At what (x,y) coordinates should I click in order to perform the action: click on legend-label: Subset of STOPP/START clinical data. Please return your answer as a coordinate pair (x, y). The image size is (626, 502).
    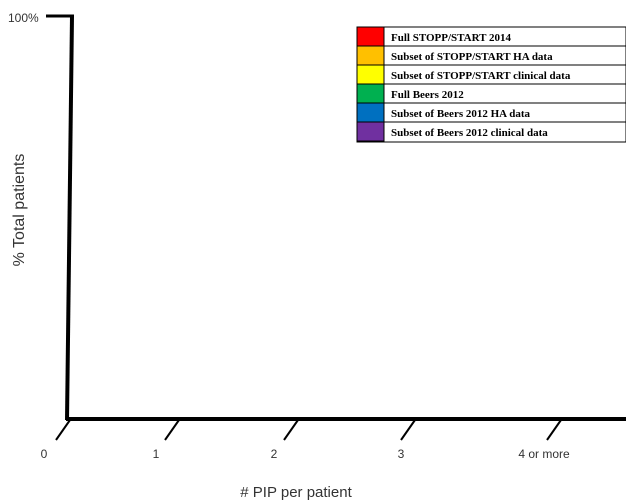
    Looking at the image, I should click on (481, 76).